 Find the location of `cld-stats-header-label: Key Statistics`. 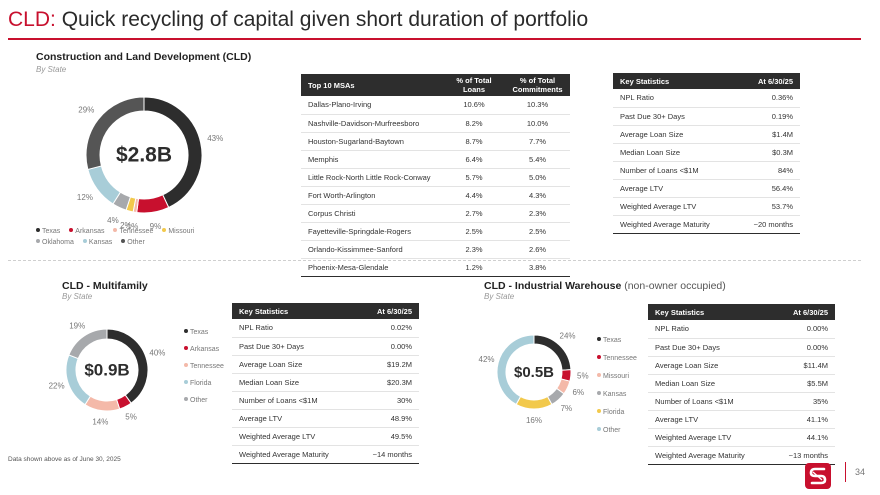

cld-stats-header-label: Key Statistics is located at coordinates (675, 81).